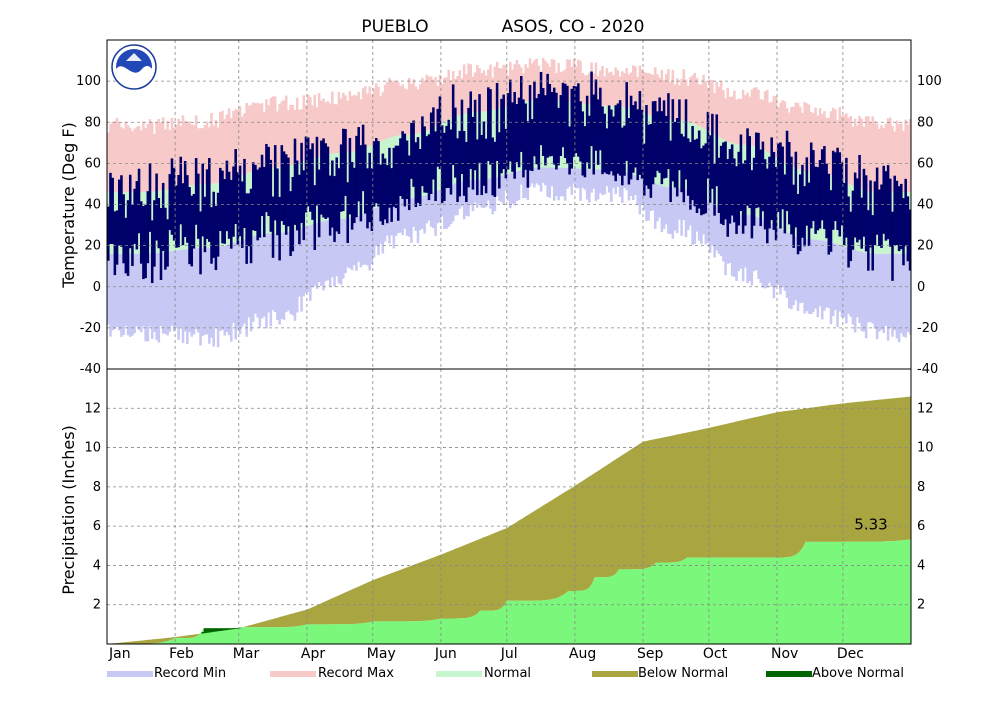 This screenshot has width=993, height=702. I want to click on month-label: Sep, so click(650, 654).